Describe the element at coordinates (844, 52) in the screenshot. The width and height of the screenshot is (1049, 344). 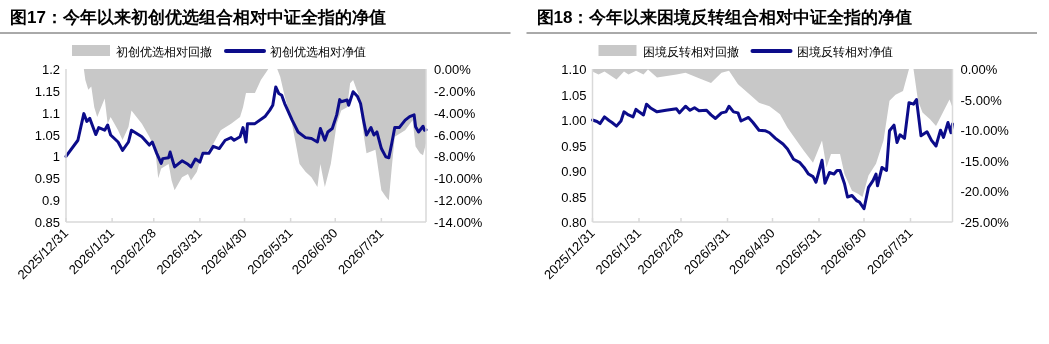
I see `legend-label: 困境反转相对净值` at that location.